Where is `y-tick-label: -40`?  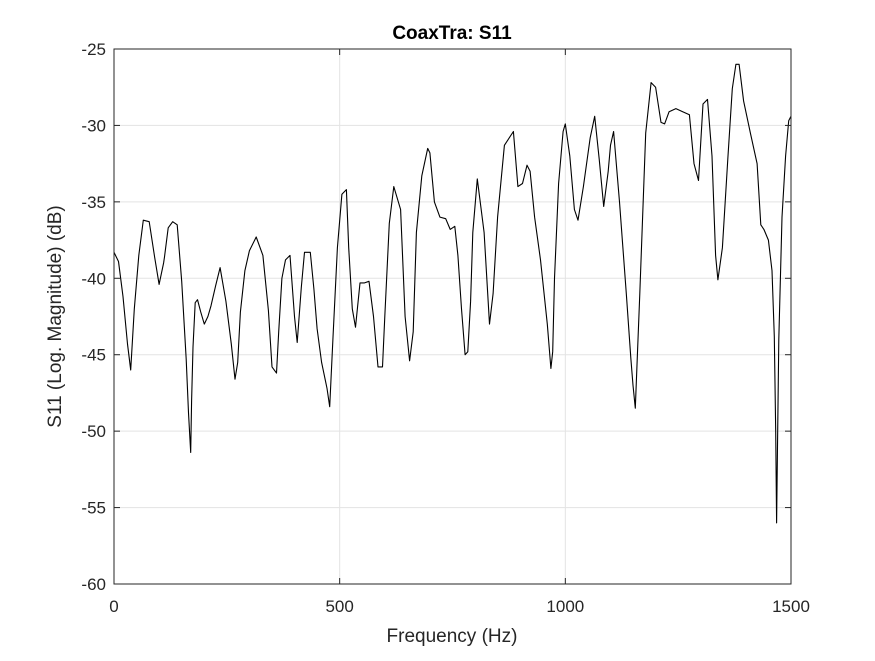
y-tick-label: -40 is located at coordinates (93, 278).